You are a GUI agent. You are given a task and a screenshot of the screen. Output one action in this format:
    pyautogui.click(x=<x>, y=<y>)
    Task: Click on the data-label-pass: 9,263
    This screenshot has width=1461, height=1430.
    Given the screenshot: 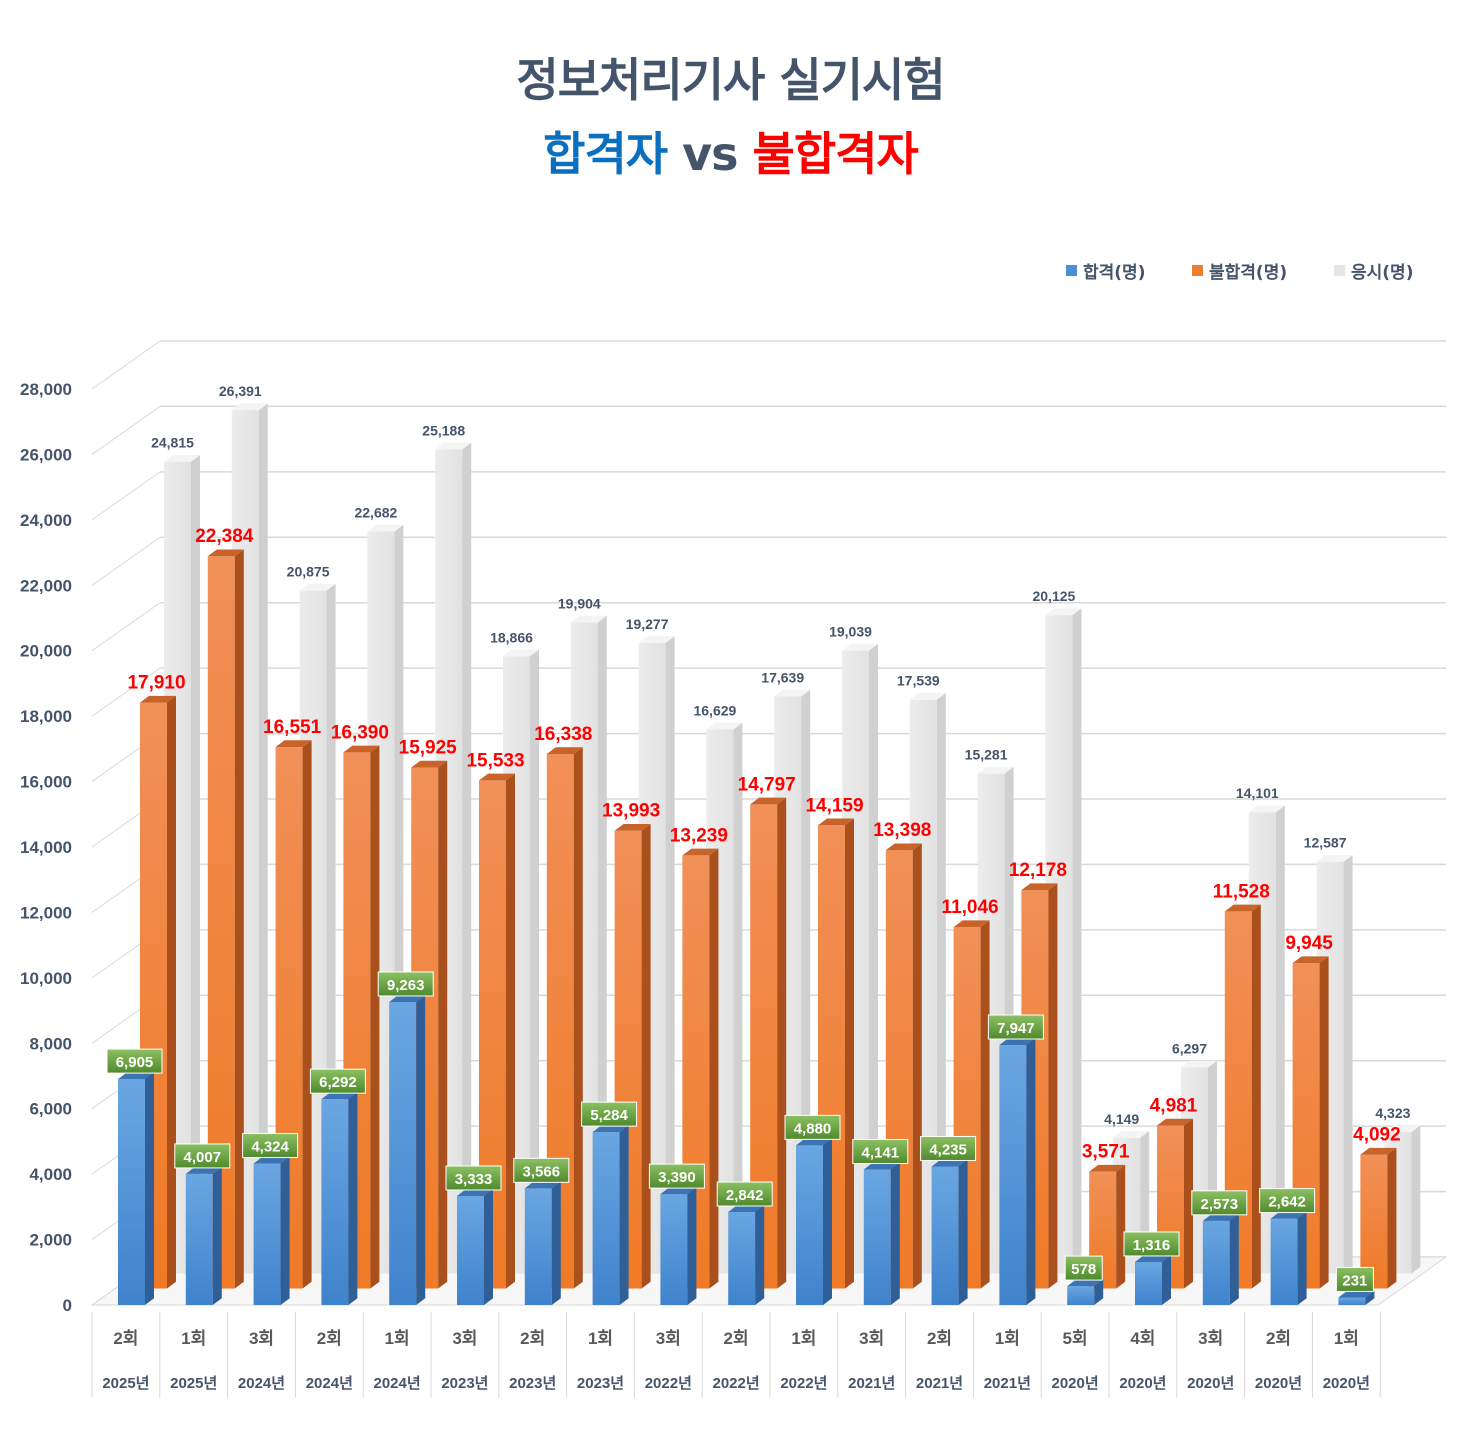 What is the action you would take?
    pyautogui.click(x=406, y=985)
    